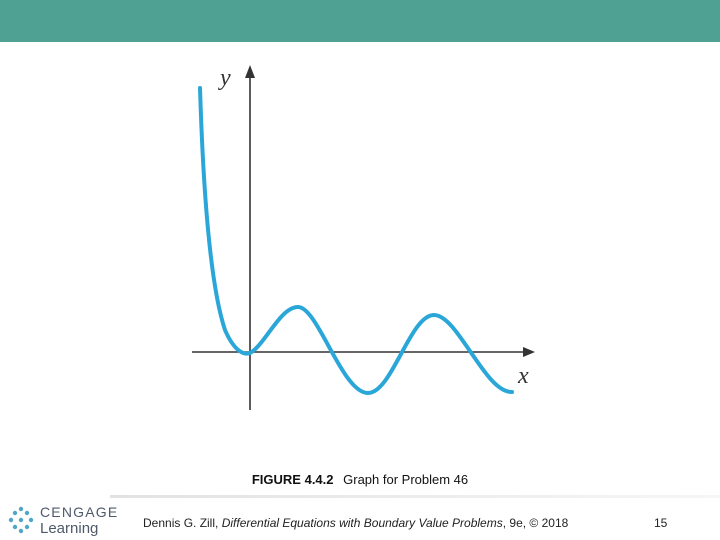  I want to click on cengage-logo: CENGAGE Learning, so click(63, 520).